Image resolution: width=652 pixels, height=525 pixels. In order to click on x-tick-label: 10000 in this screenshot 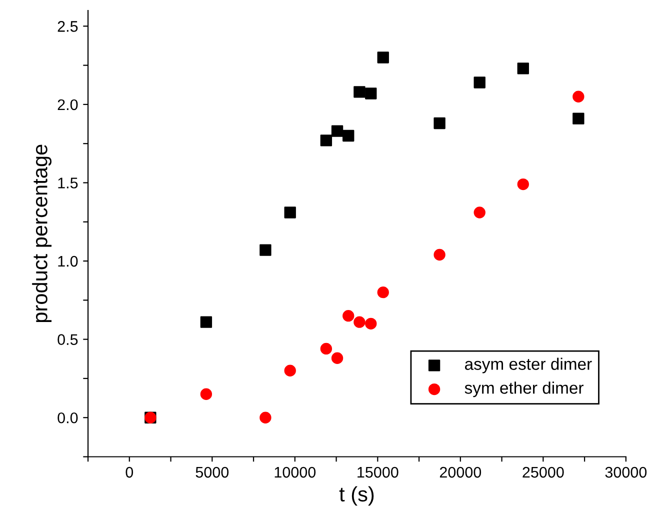, I will do `click(295, 472)`.